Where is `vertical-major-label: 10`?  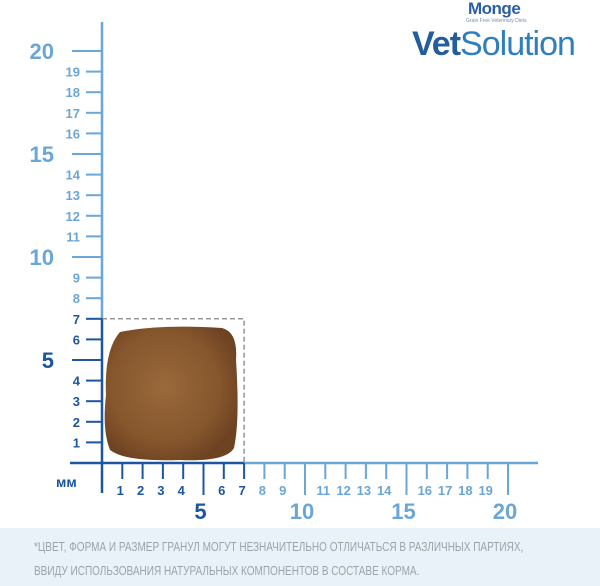
vertical-major-label: 10 is located at coordinates (42, 257).